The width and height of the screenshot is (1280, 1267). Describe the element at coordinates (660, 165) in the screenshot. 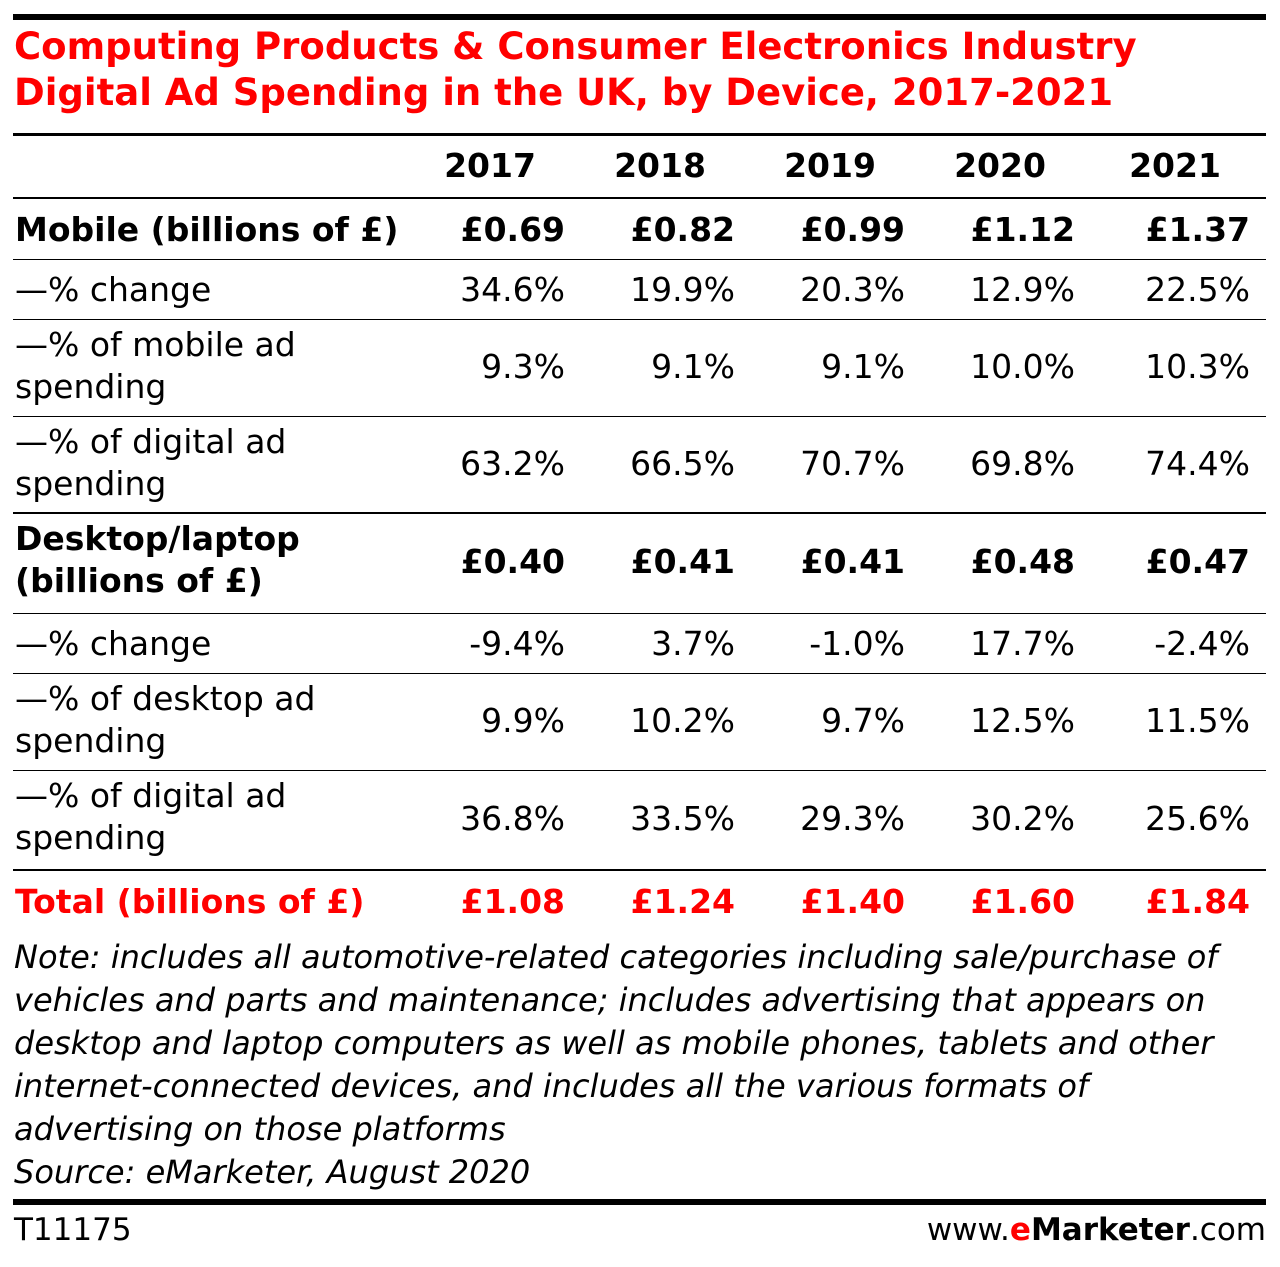

I see `column-header-2018: 2018` at that location.